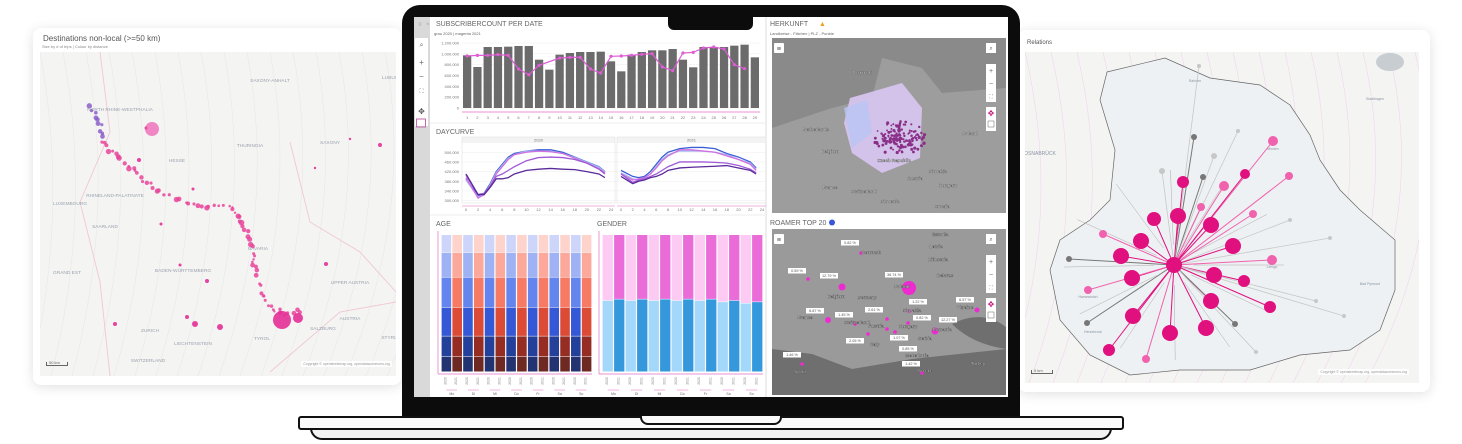 The image size is (1462, 444). What do you see at coordinates (183, 270) in the screenshot?
I see `map-label: BADEN-WÜRTTEMBERG` at bounding box center [183, 270].